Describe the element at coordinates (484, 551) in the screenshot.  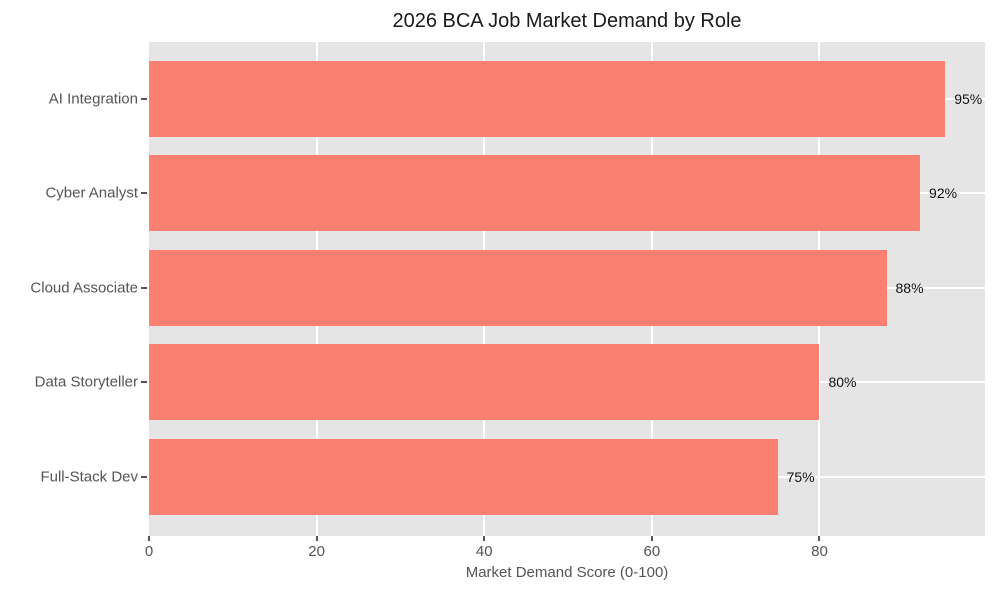
I see `x-tick-label: 40` at that location.